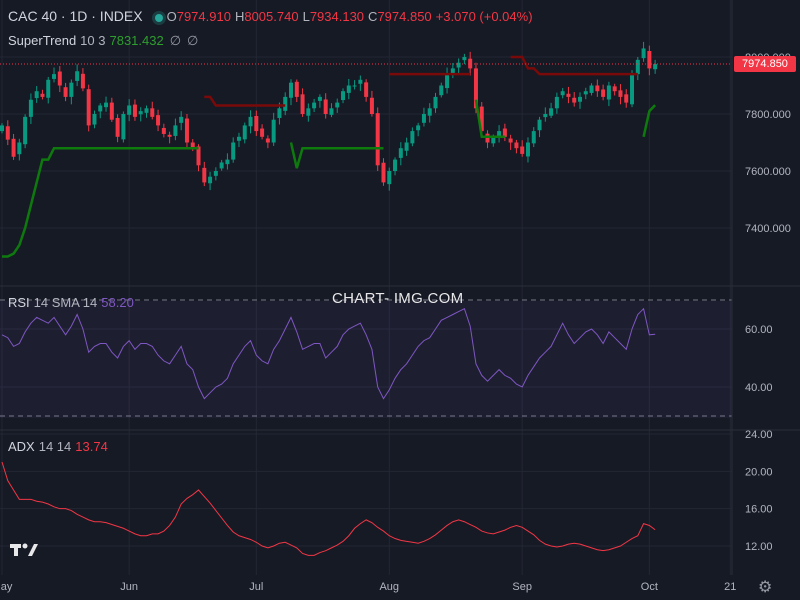  I want to click on adx-legend: ADX 14 14 13.74, so click(60, 446).